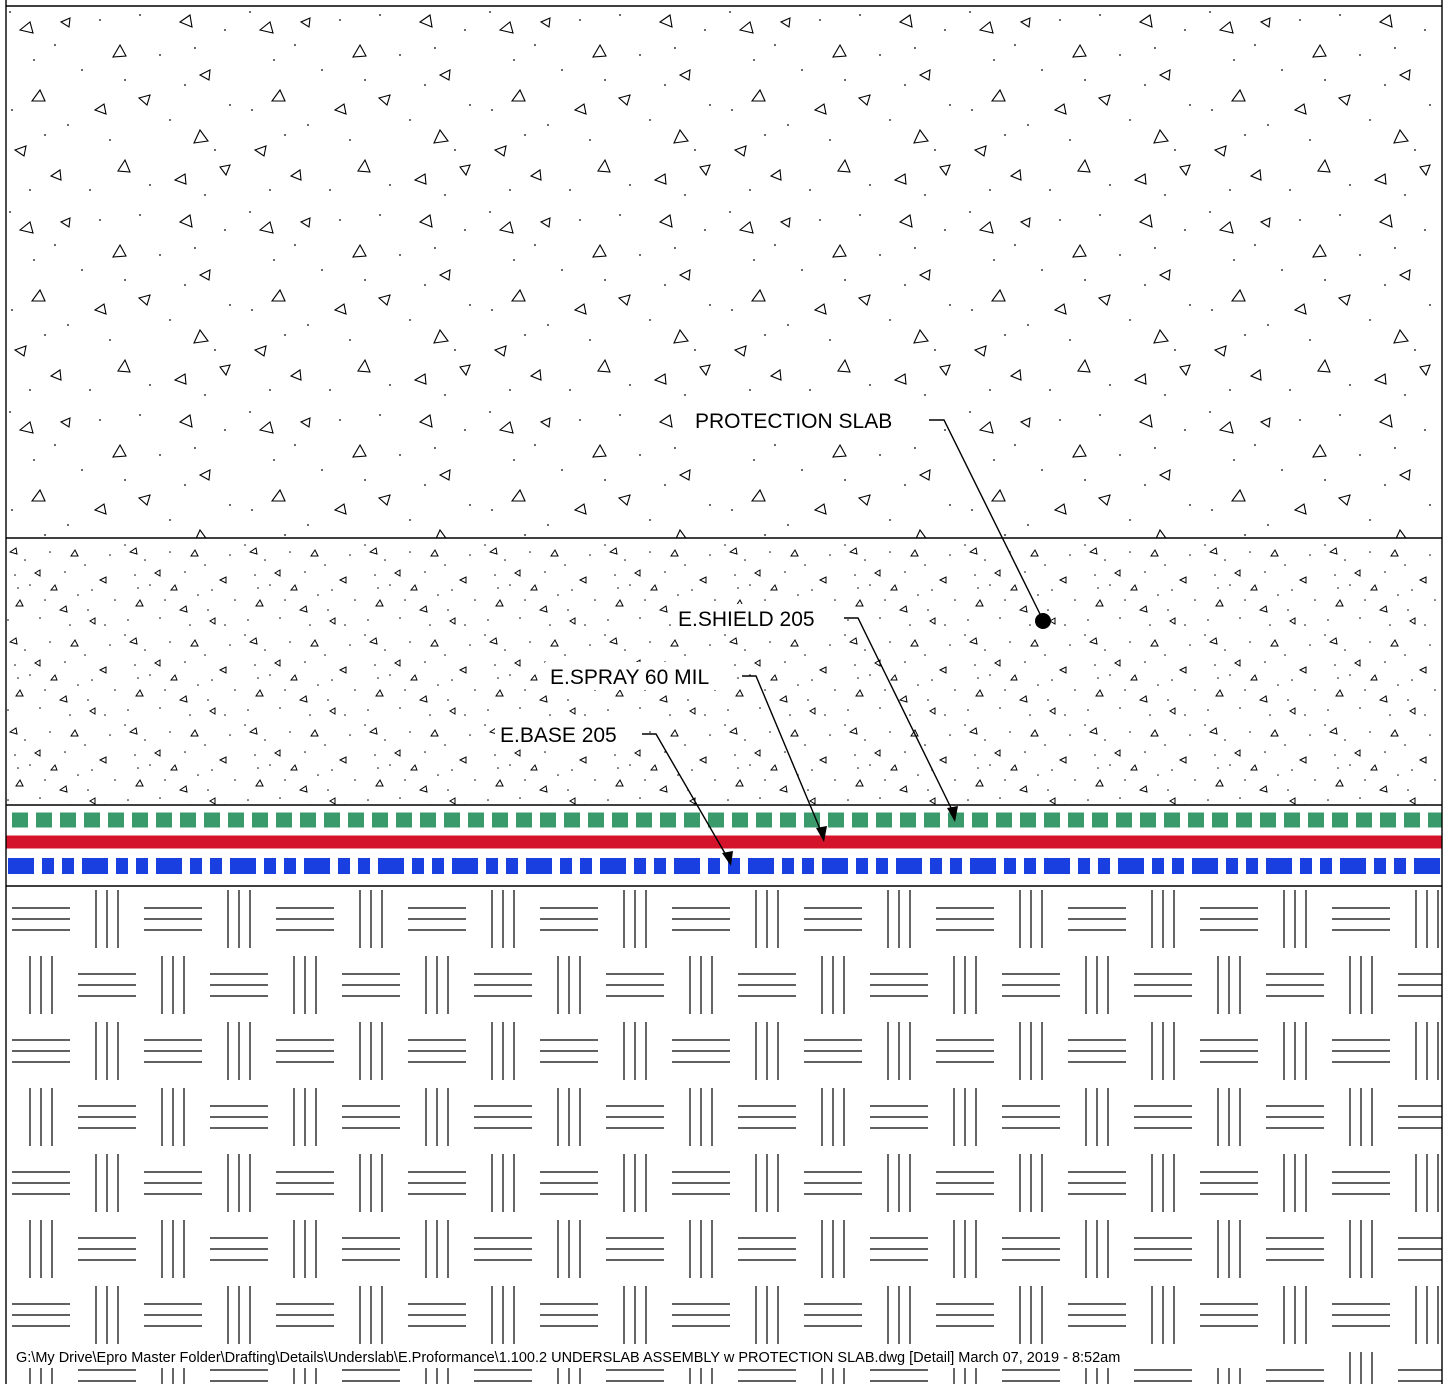 Image resolution: width=1450 pixels, height=1384 pixels. I want to click on leader-lines, so click(841, 641).